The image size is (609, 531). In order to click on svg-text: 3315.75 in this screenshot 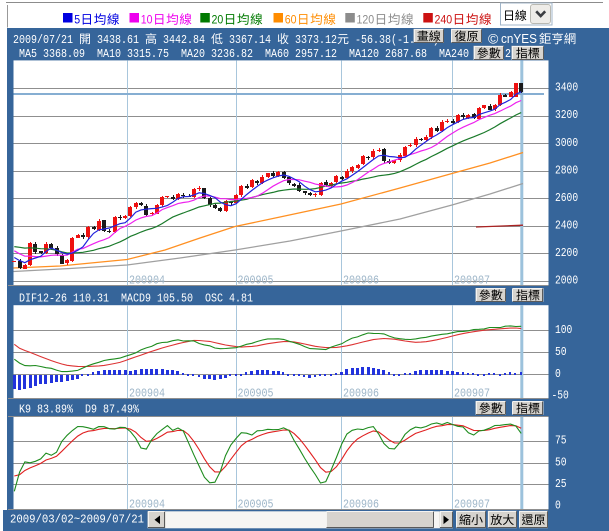, I will do `click(148, 54)`.